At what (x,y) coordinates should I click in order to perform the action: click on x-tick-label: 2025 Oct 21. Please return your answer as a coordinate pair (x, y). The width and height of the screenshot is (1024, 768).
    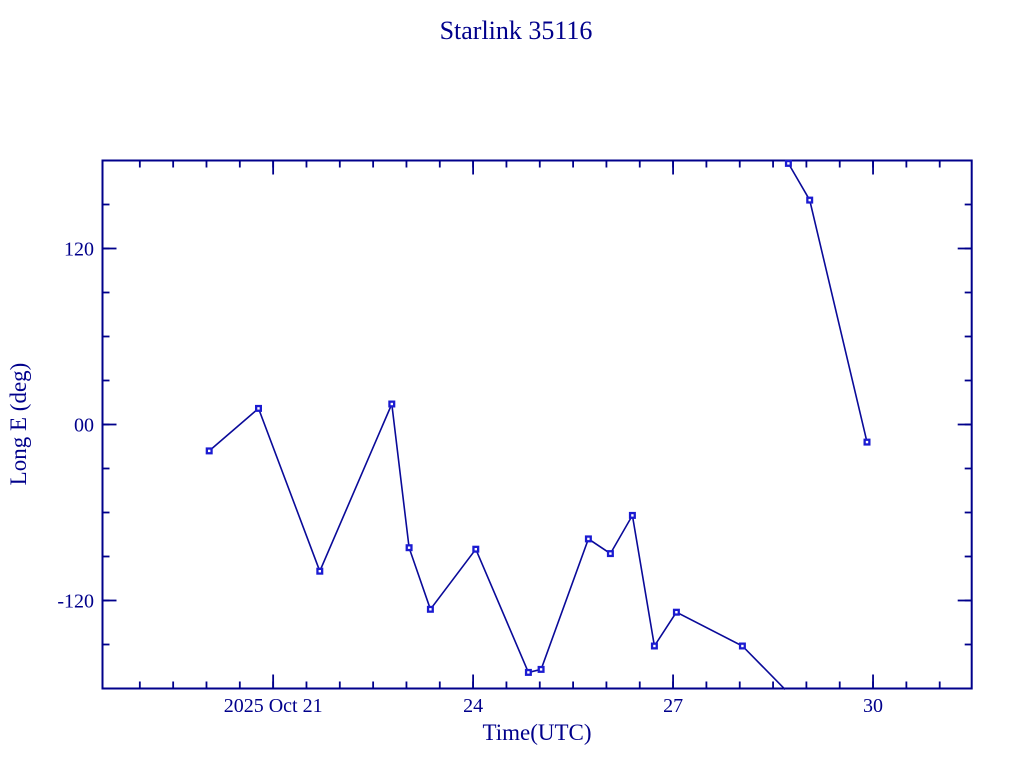
    Looking at the image, I should click on (273, 706).